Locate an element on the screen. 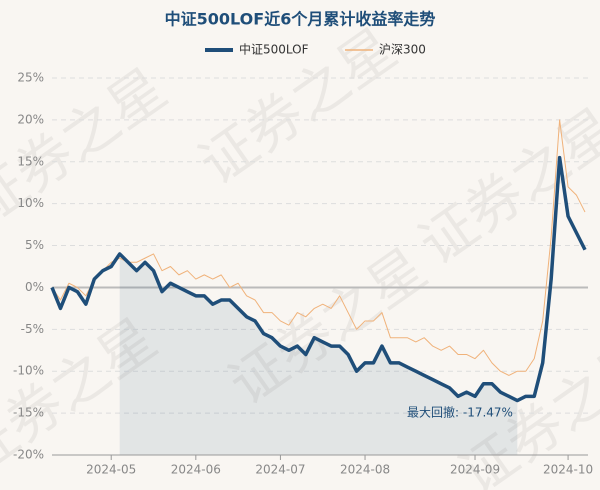  y-tick-label: 20% is located at coordinates (30, 119).